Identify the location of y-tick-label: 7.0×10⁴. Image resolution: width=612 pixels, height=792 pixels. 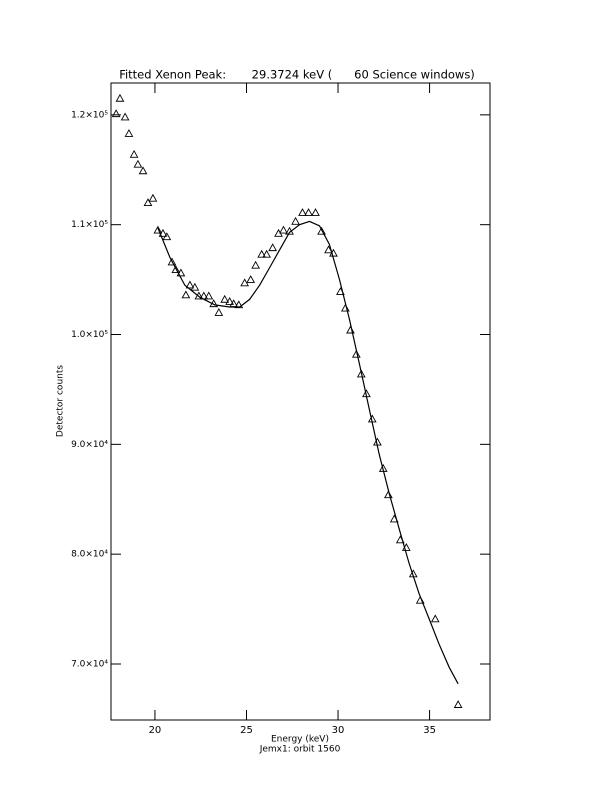
(89, 664).